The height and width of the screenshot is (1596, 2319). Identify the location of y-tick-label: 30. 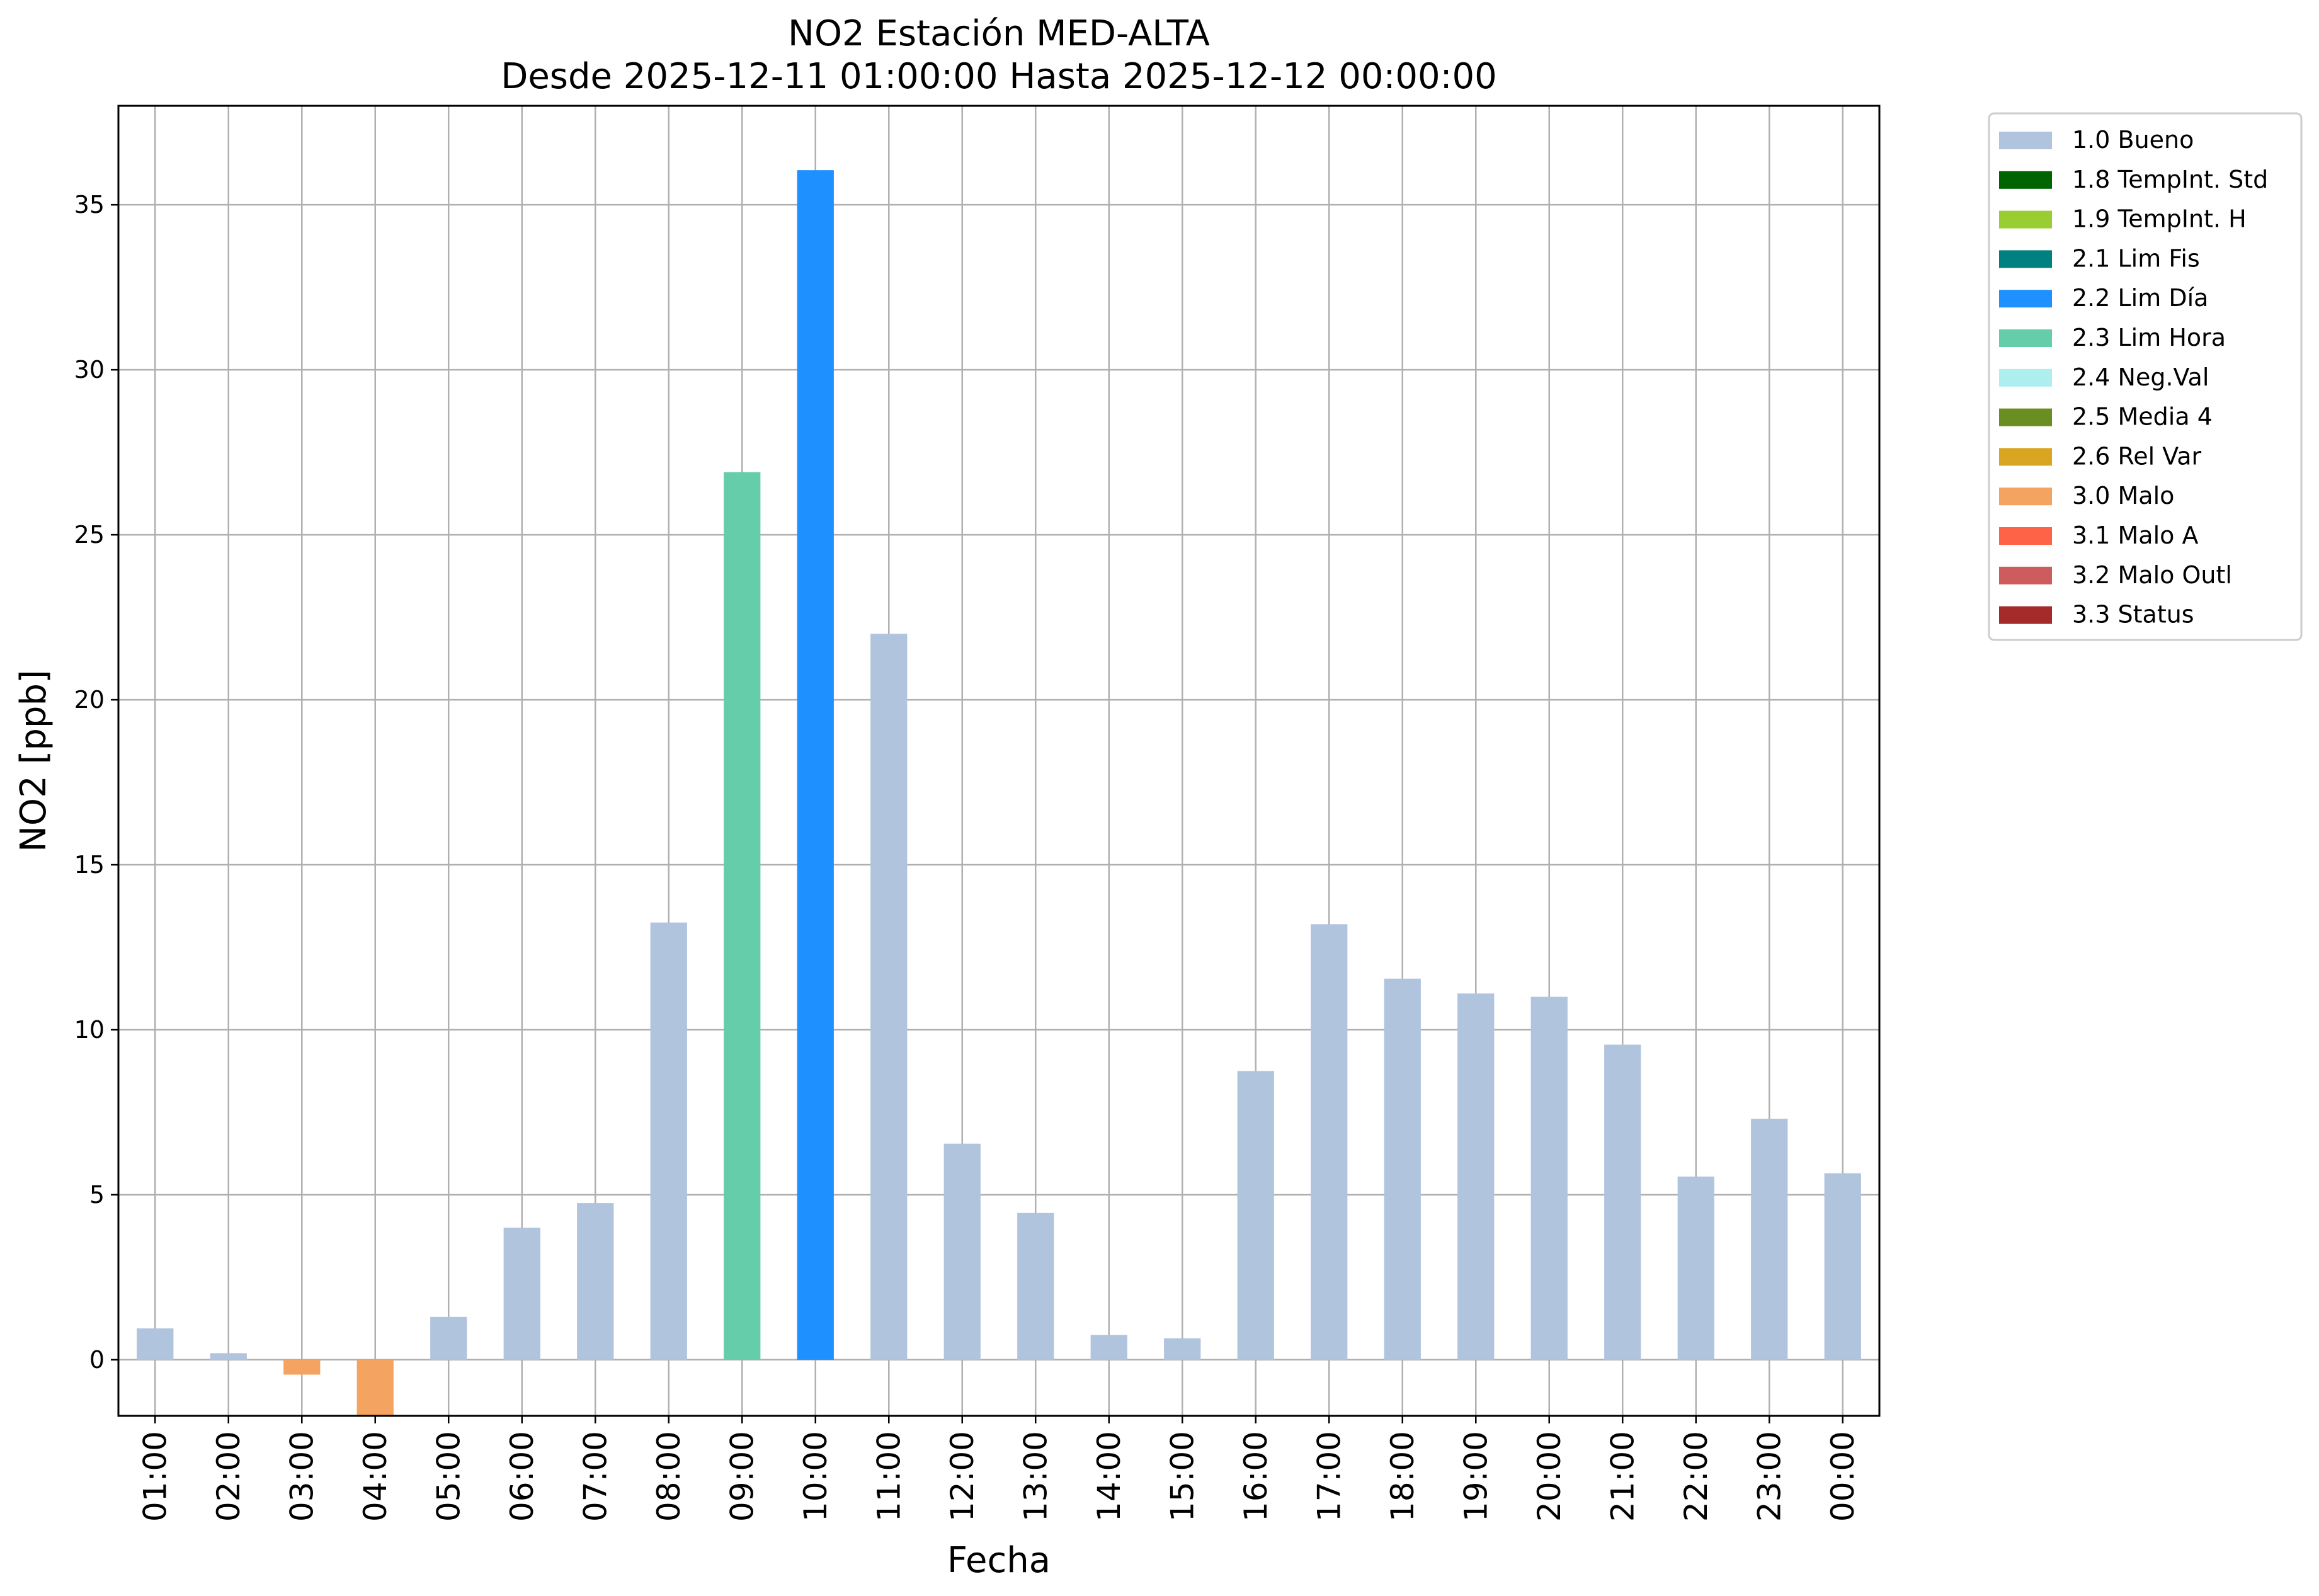
(89, 370).